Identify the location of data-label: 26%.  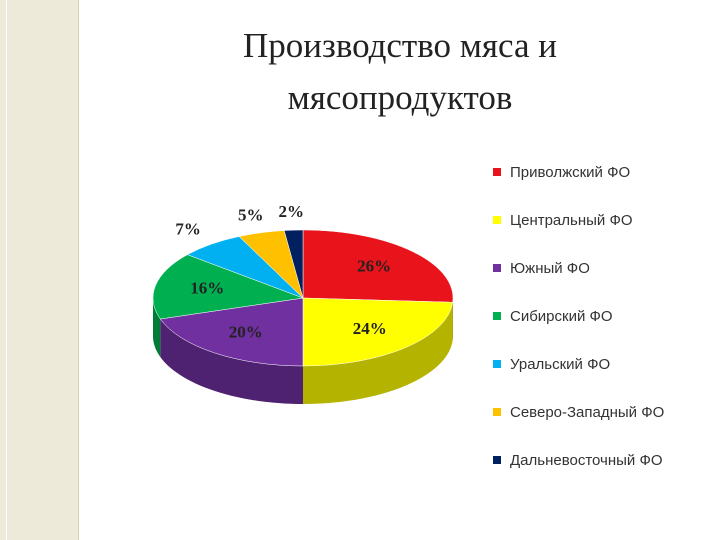
(374, 266).